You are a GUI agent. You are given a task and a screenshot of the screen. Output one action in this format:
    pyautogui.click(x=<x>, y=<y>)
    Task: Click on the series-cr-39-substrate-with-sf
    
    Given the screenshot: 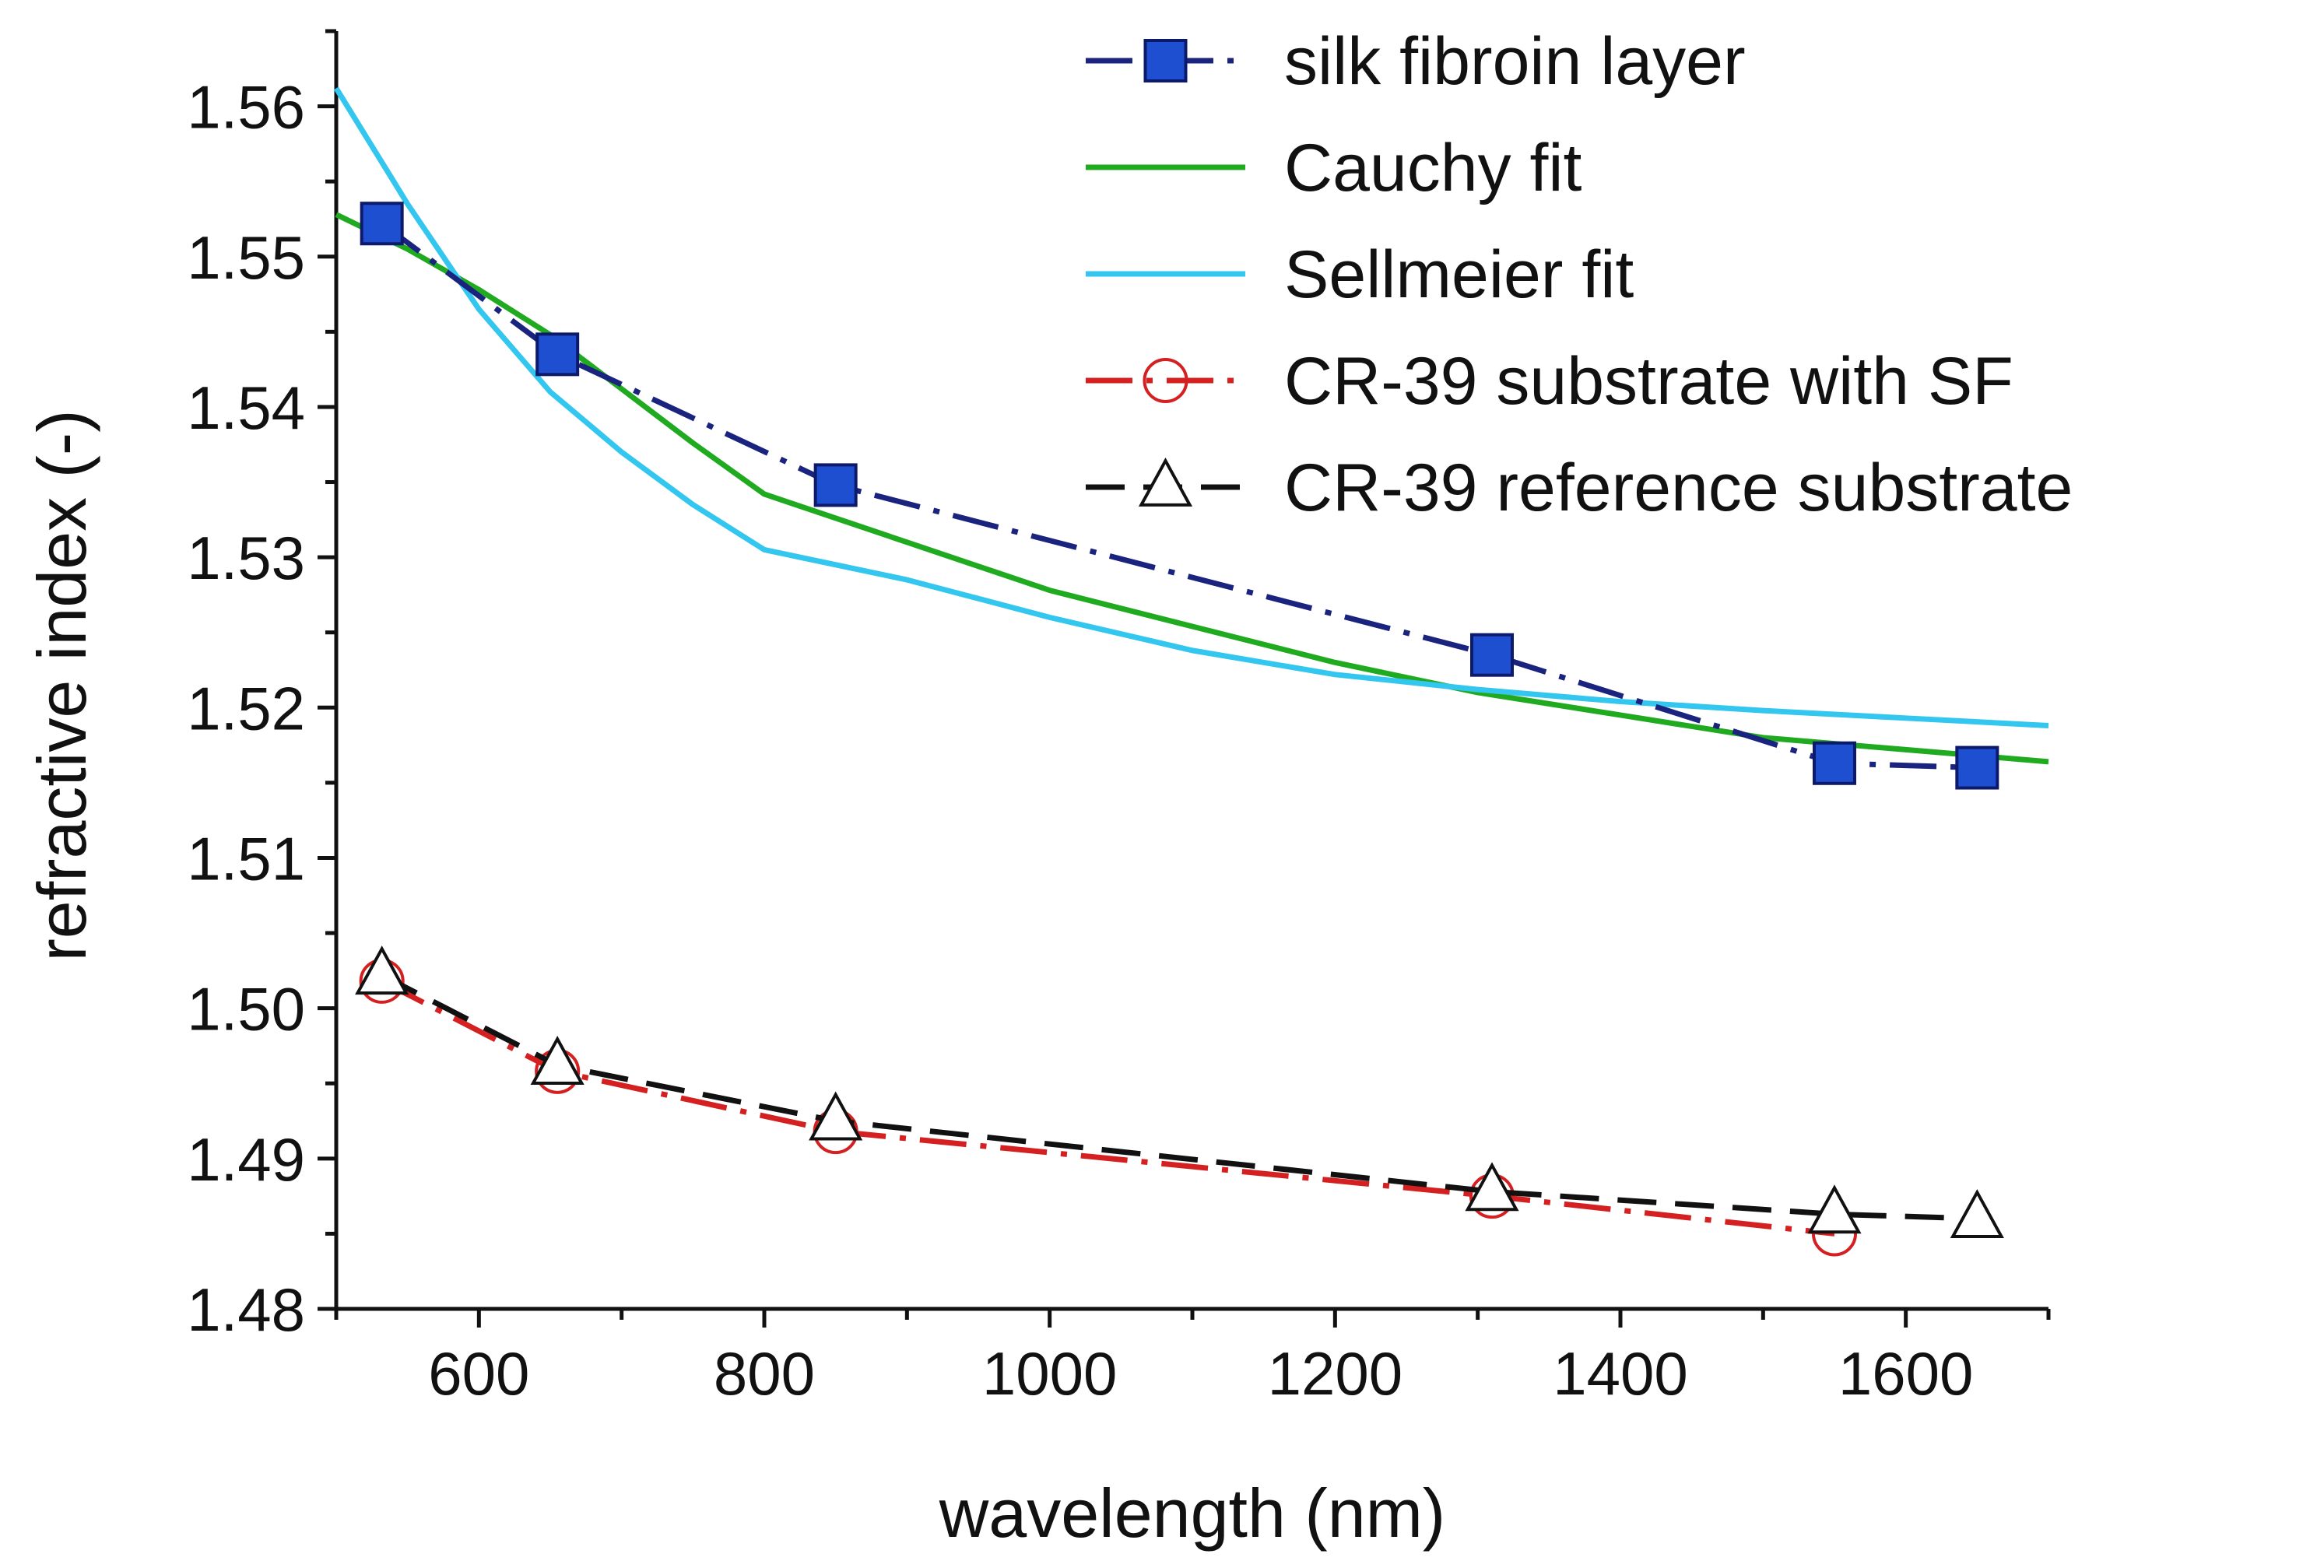 What is the action you would take?
    pyautogui.click(x=1108, y=1107)
    